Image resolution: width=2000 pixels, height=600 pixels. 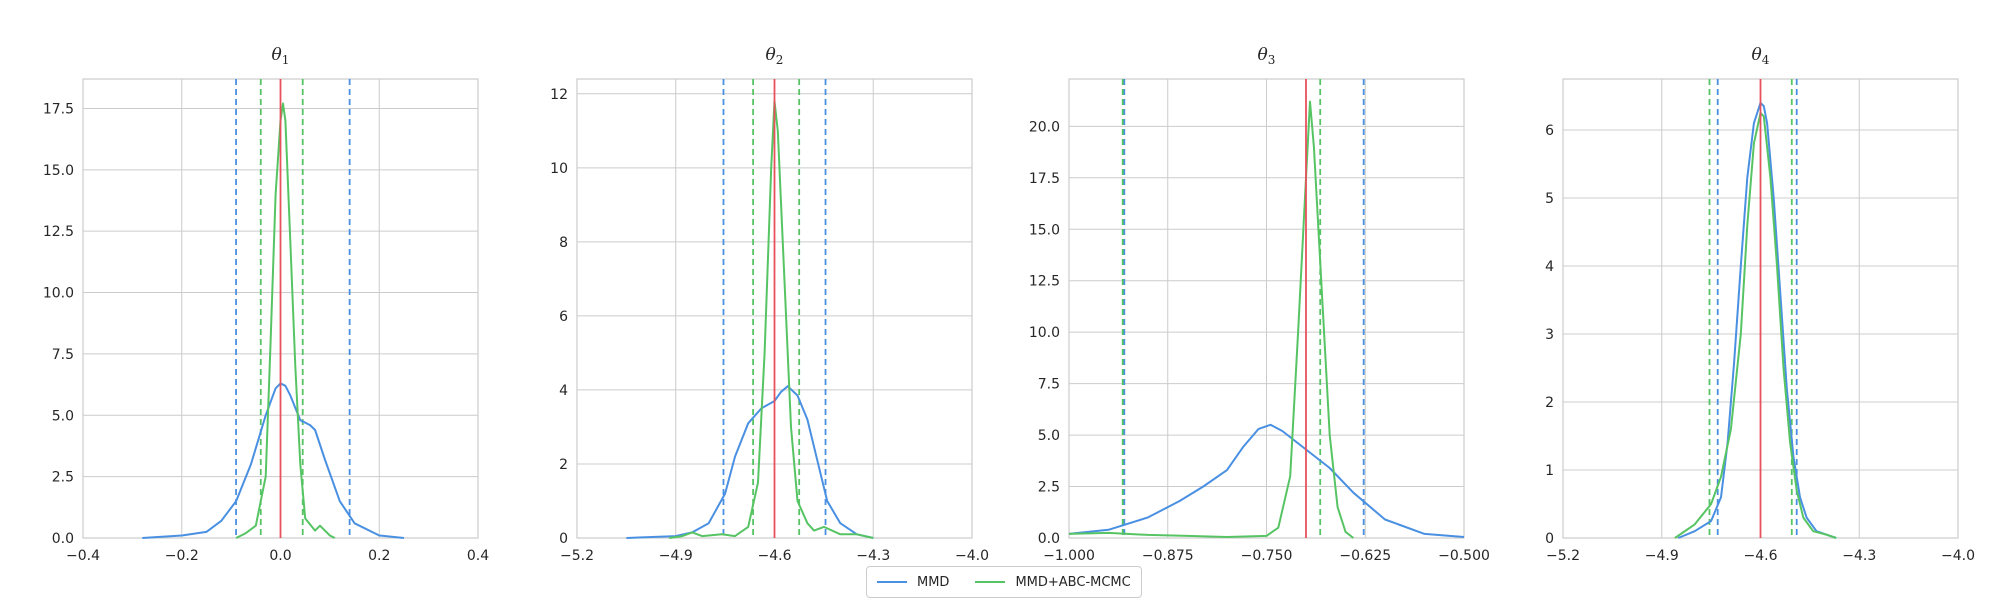 What do you see at coordinates (771, 319) in the screenshot?
I see `panel-2-curve-abc` at bounding box center [771, 319].